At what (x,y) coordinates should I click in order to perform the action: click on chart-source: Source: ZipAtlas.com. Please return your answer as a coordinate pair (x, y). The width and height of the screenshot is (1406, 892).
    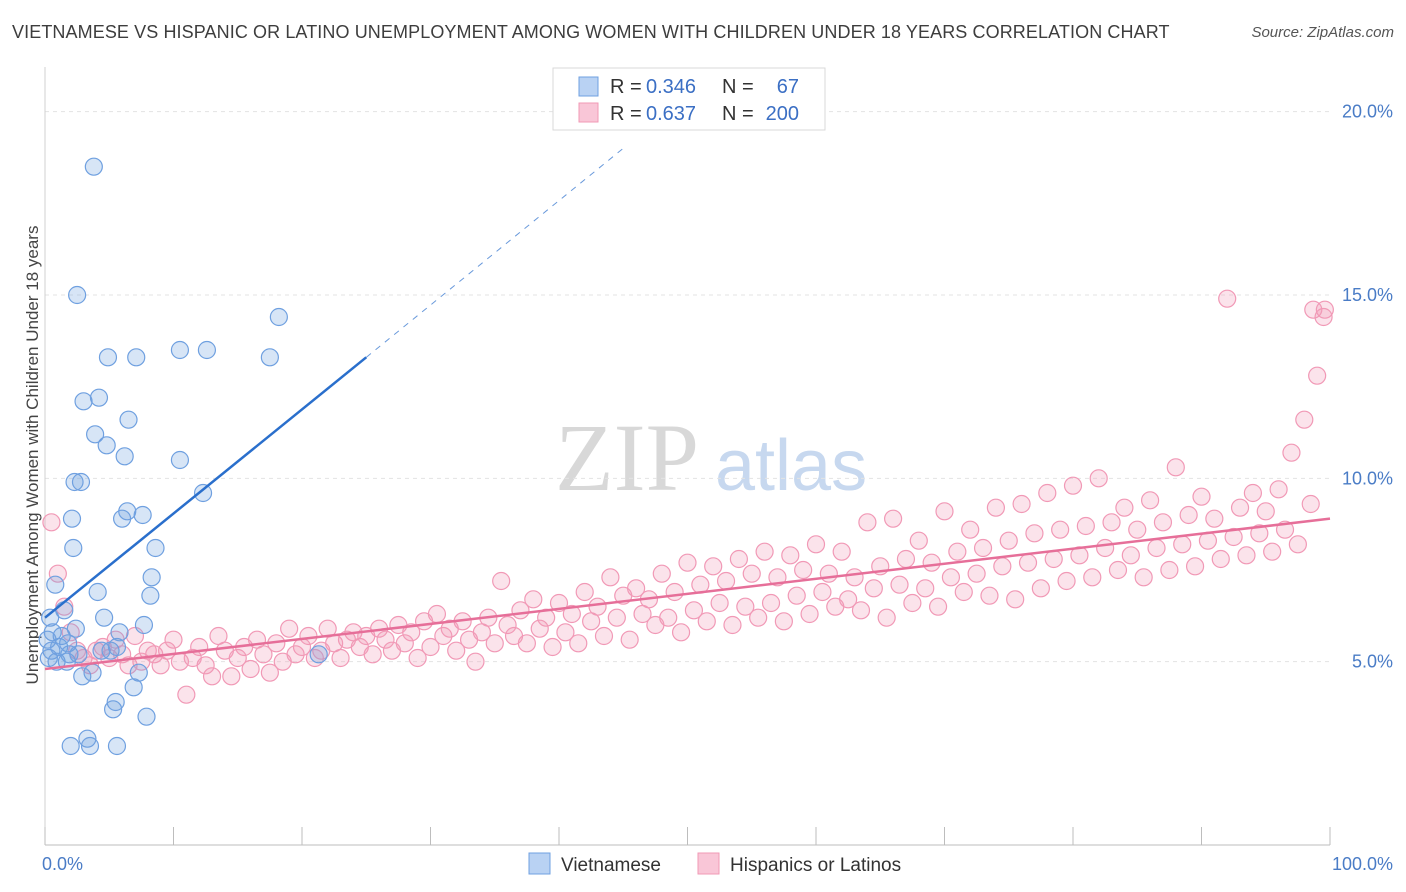
    Looking at the image, I should click on (1322, 32).